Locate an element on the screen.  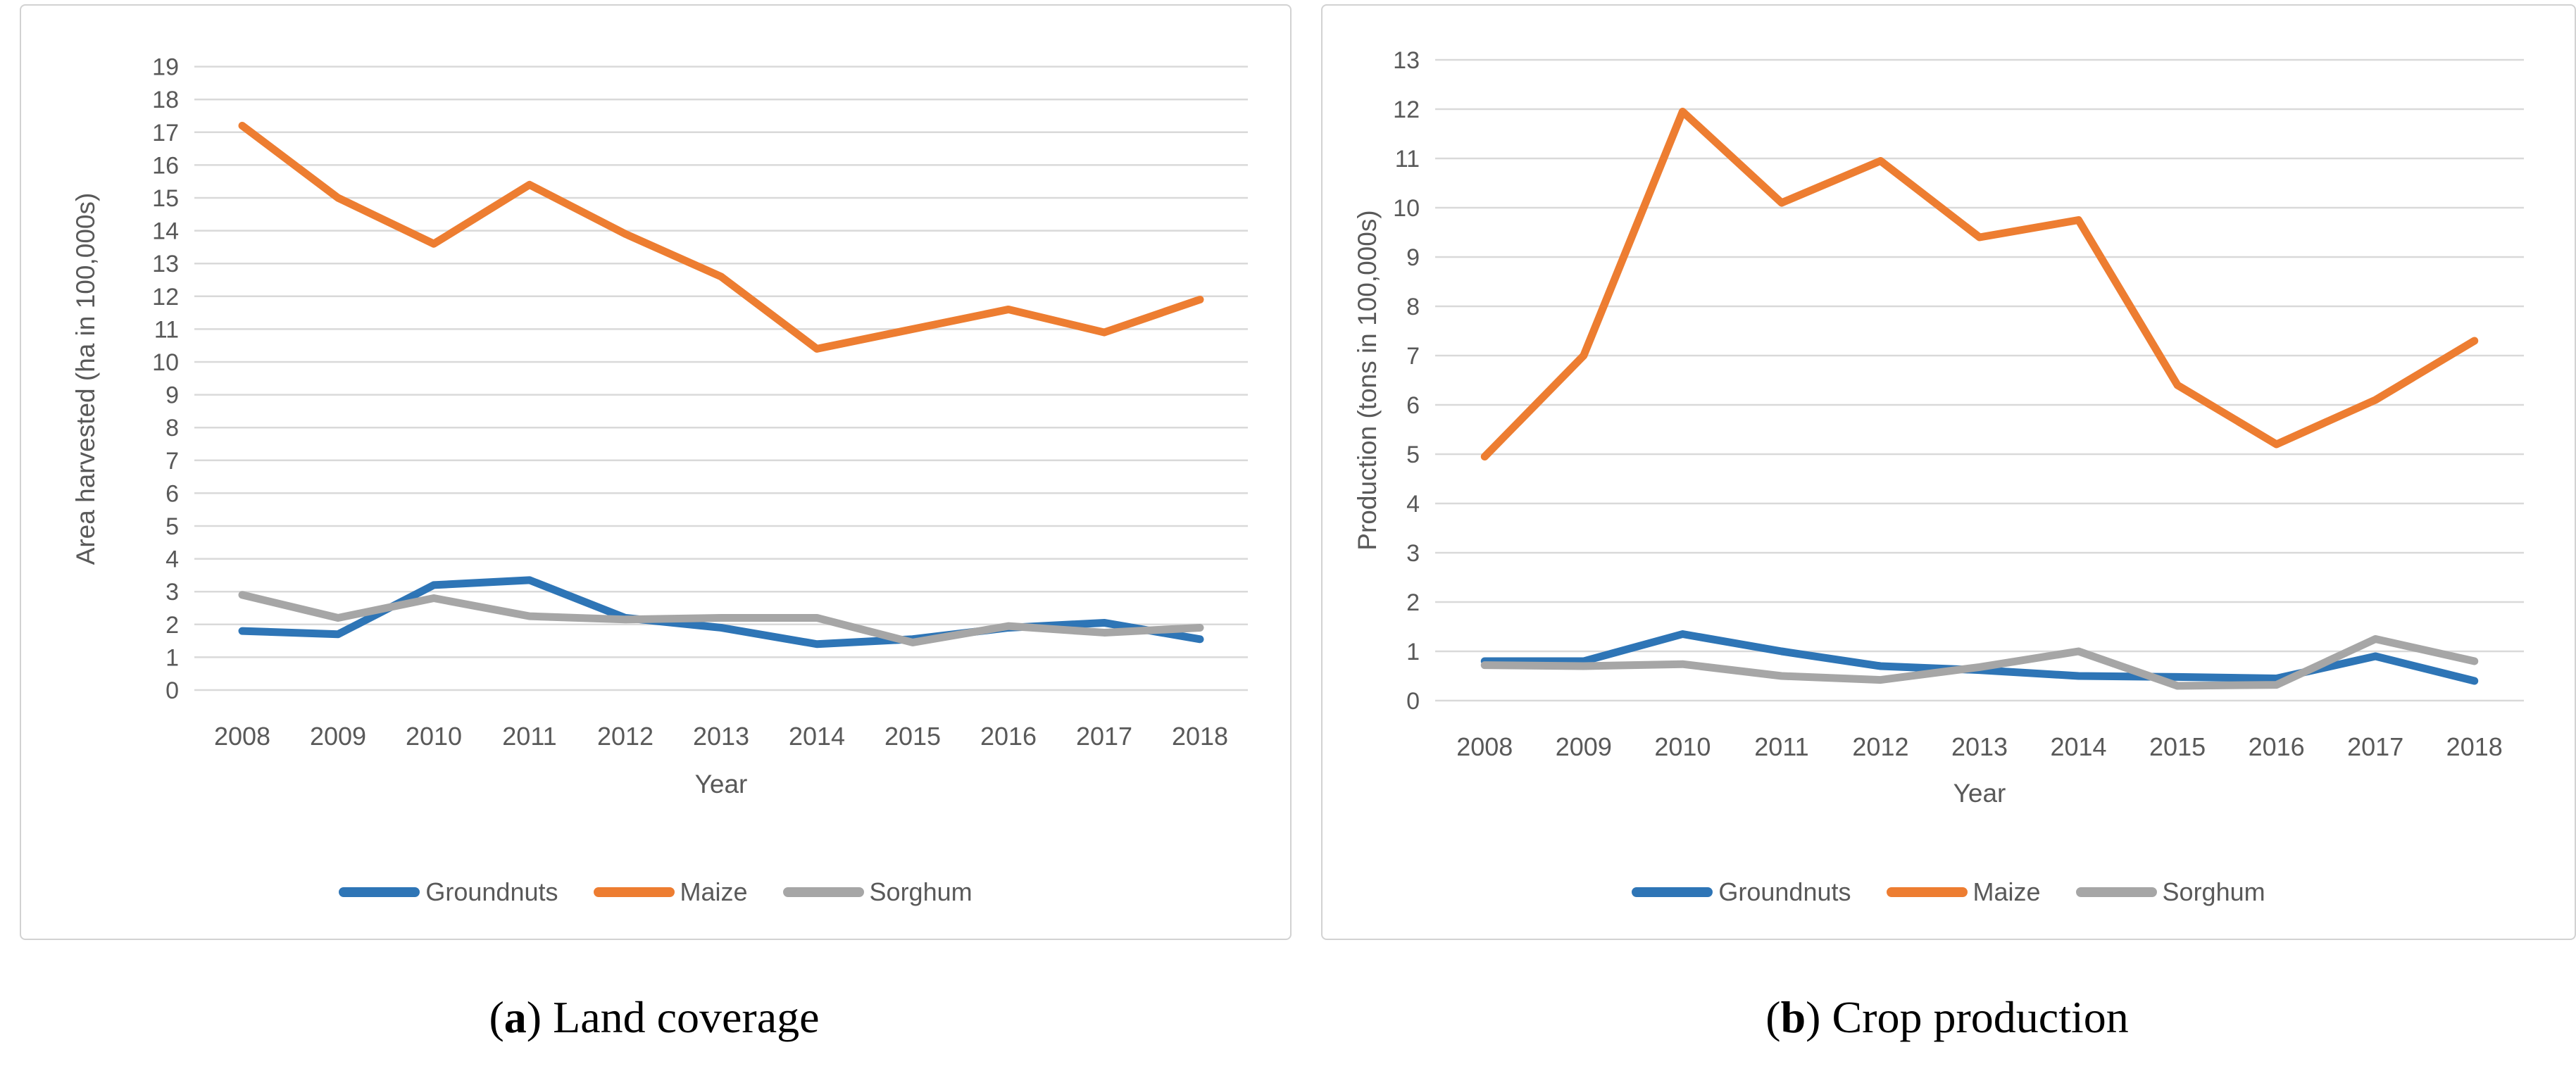
caption-row: (a) Land coverage (b) Crop production is located at coordinates (1288, 1030).